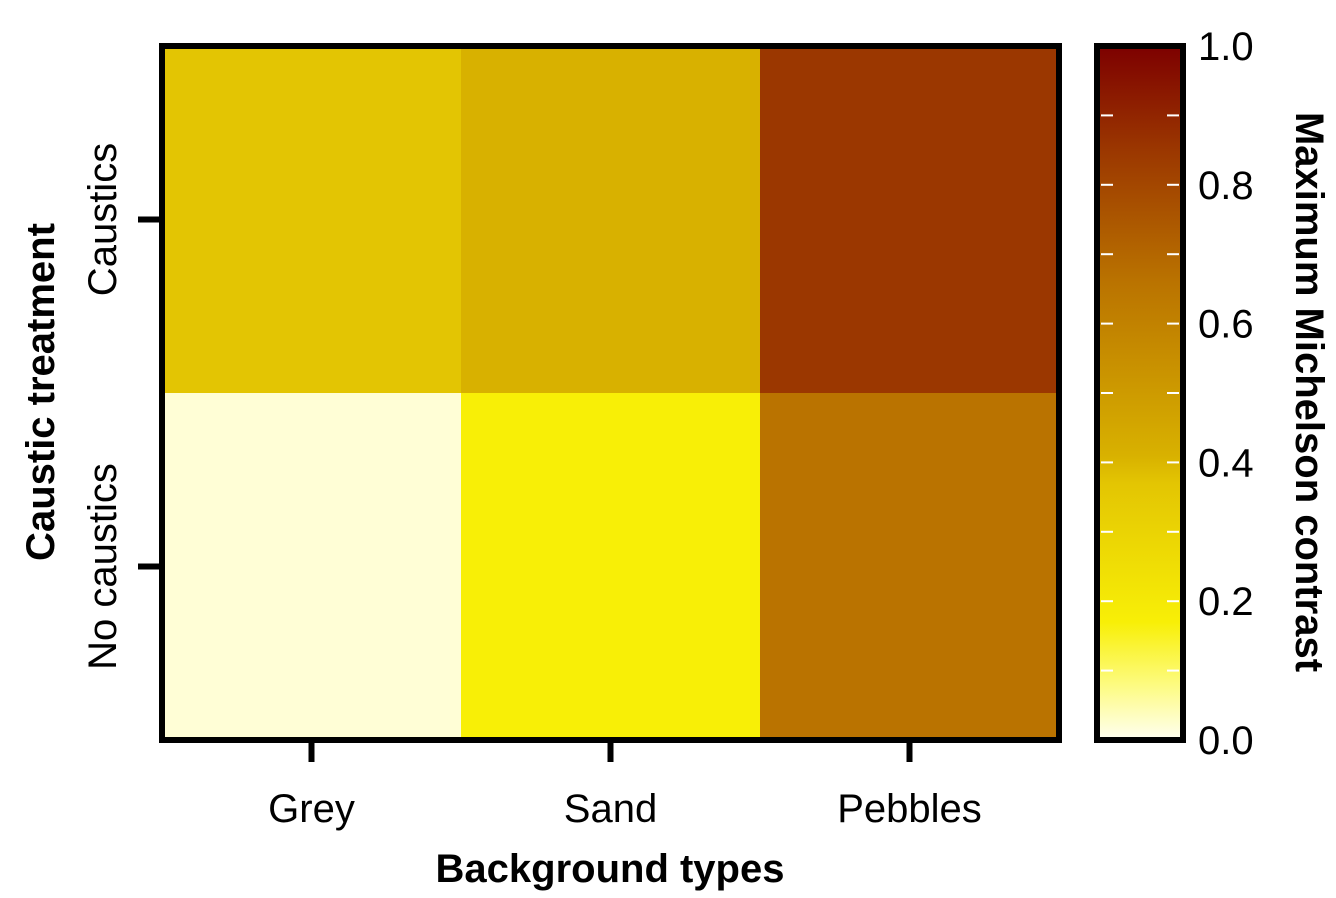  I want to click on x-tick-label: Sand, so click(610, 809).